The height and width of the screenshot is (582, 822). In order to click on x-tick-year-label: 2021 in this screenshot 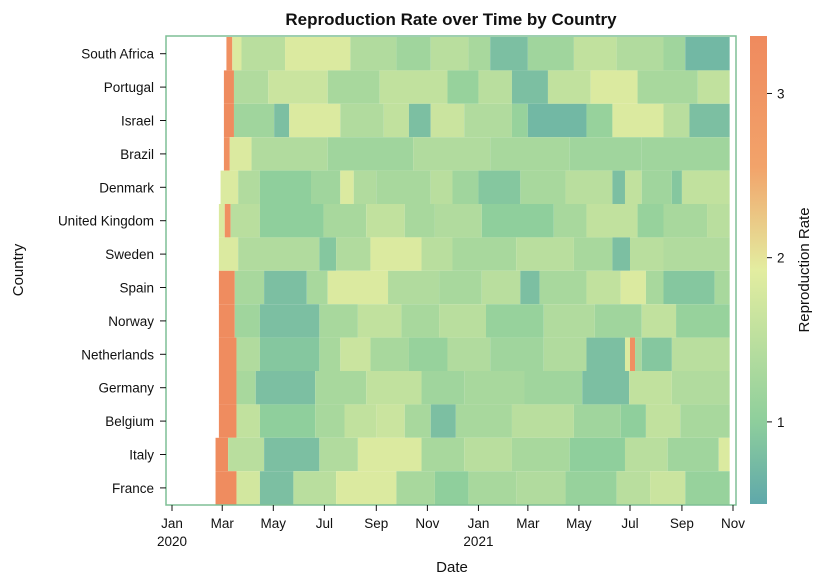, I will do `click(478, 541)`.